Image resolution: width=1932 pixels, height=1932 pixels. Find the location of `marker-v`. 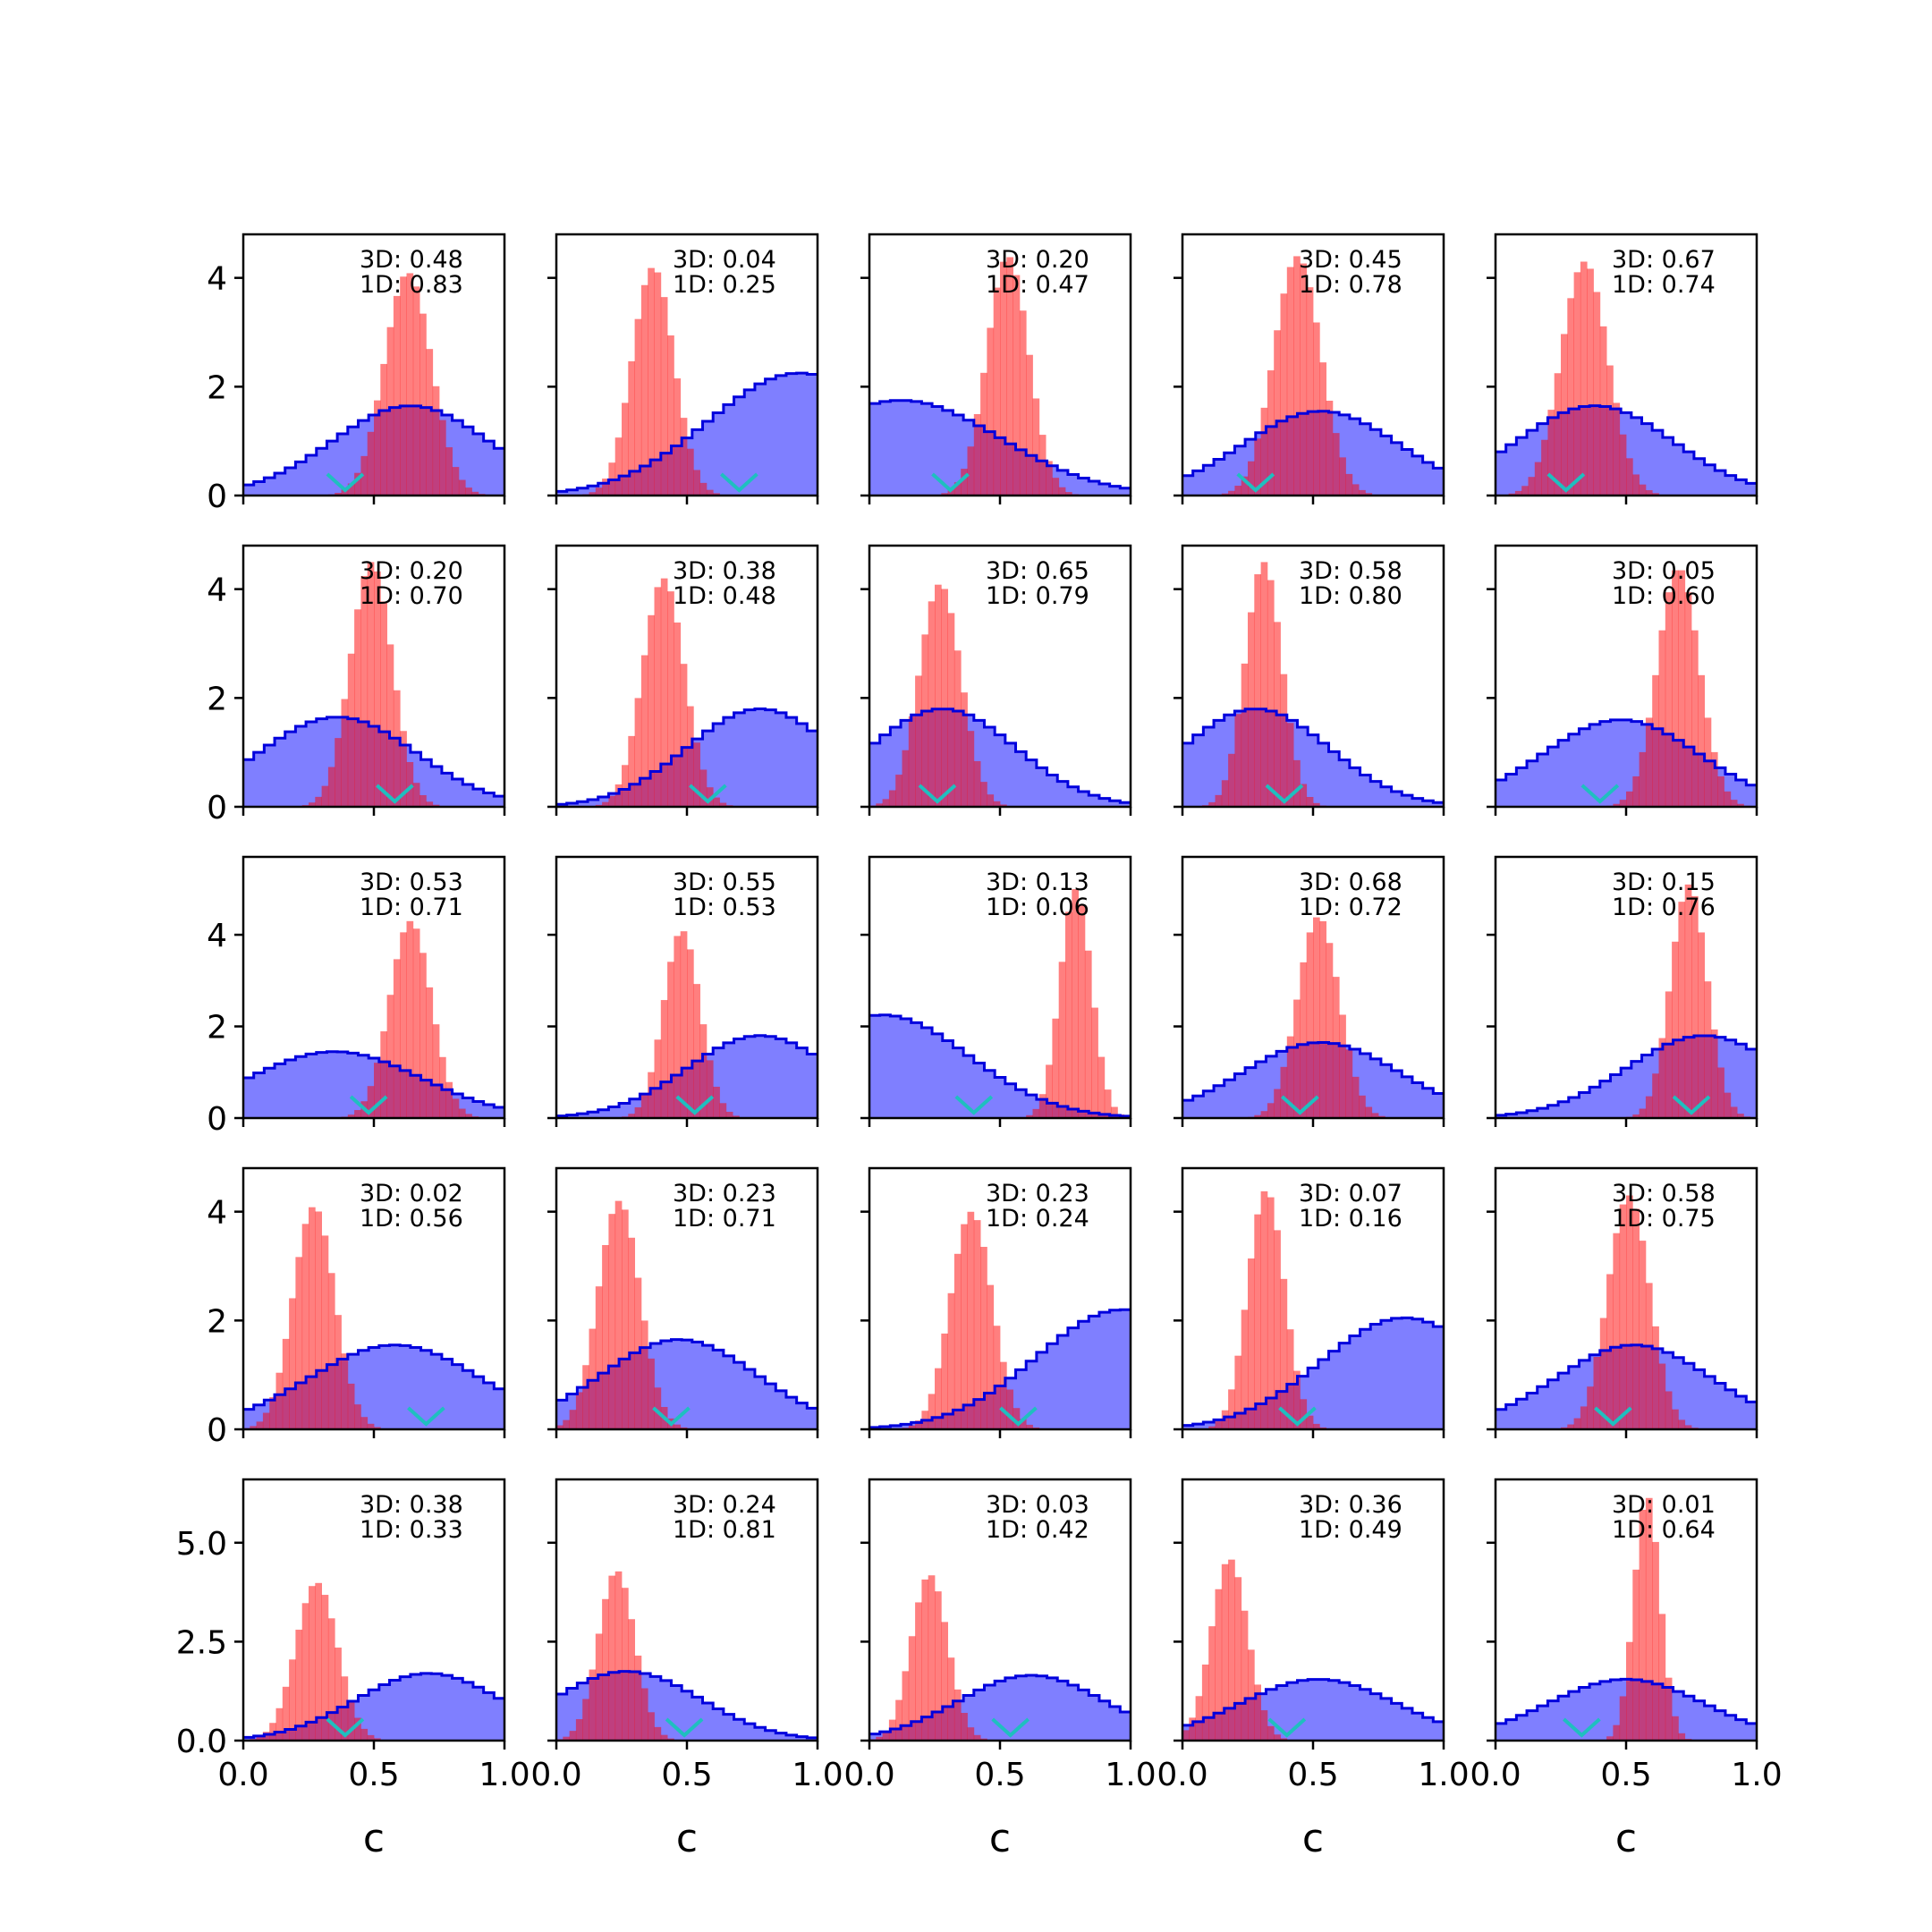

marker-v is located at coordinates (1018, 1416).